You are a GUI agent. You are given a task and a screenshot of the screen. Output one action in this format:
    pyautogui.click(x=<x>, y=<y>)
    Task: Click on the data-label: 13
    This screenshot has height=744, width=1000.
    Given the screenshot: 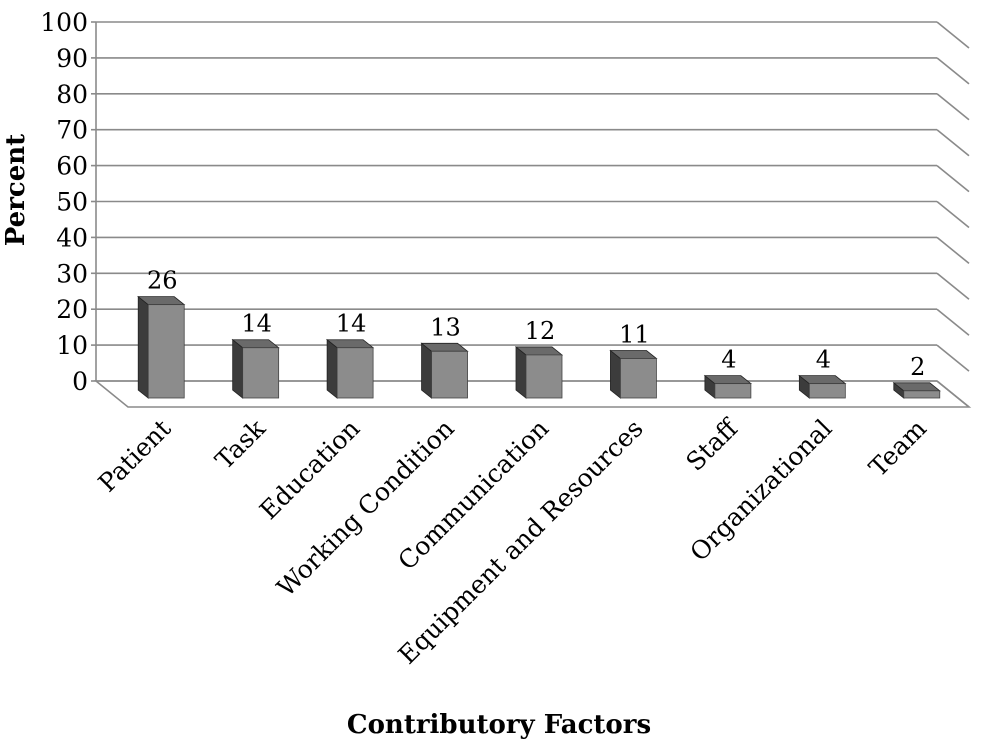 What is the action you would take?
    pyautogui.click(x=445, y=327)
    